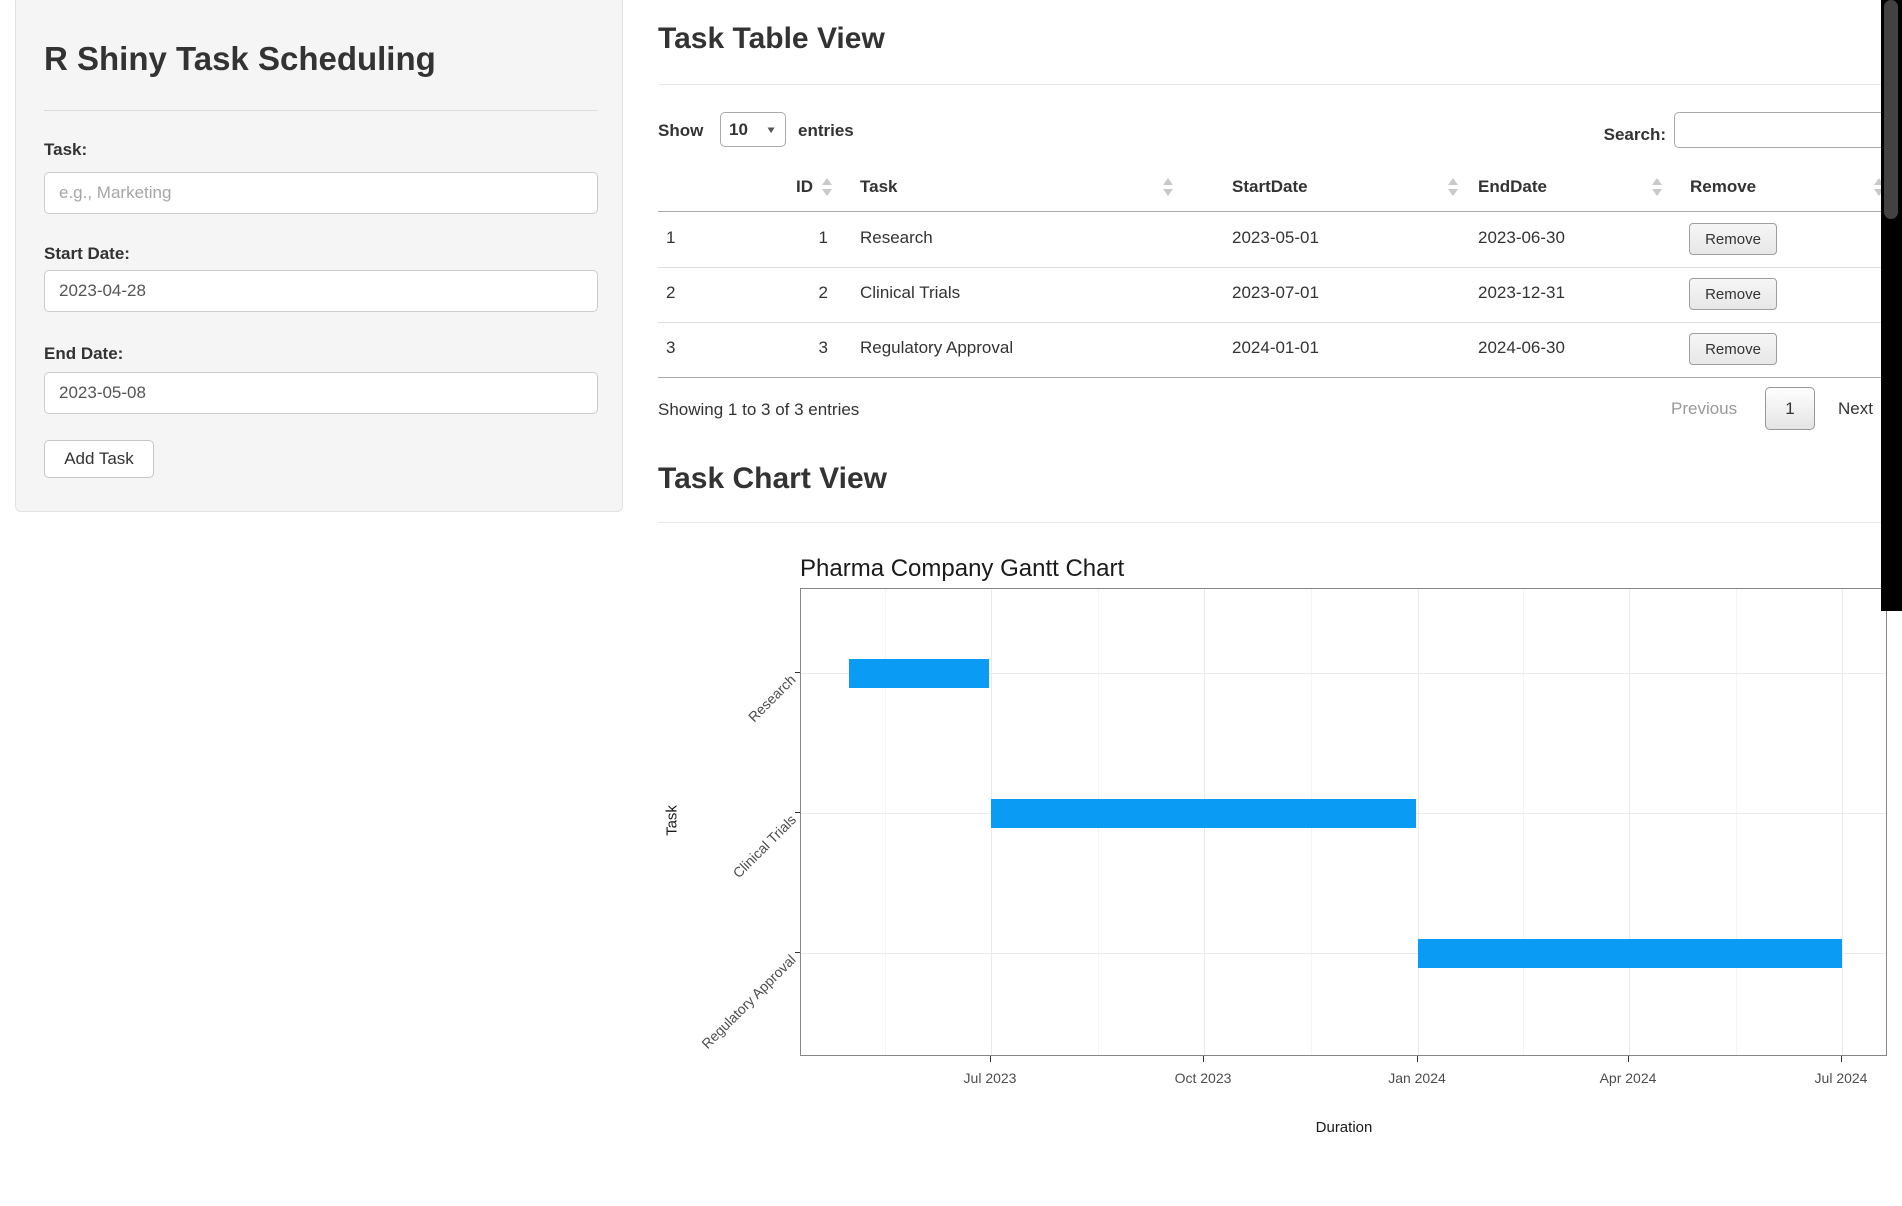 Image resolution: width=1902 pixels, height=1206 pixels. Describe the element at coordinates (759, 409) in the screenshot. I see `table-info: Showing 1 to 3 of 3 entries` at that location.